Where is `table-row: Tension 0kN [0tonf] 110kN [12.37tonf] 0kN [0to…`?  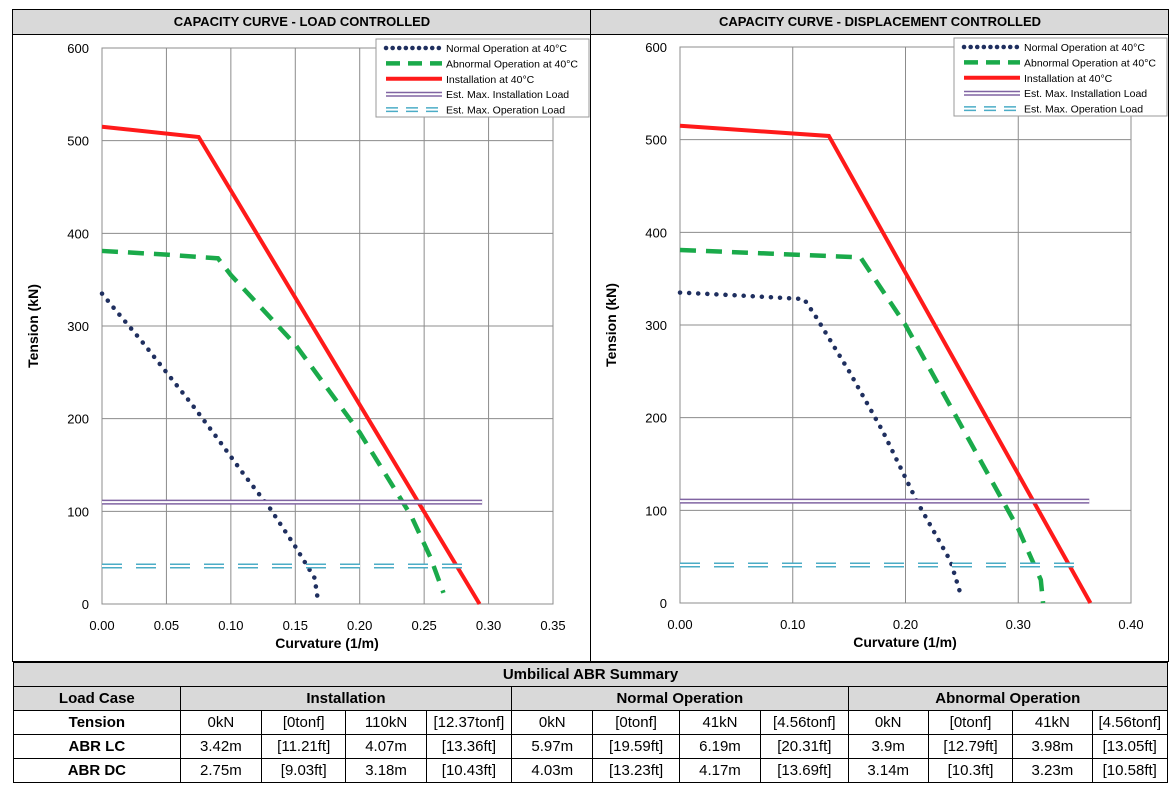 table-row: Tension 0kN [0tonf] 110kN [12.37tonf] 0kN [0to… is located at coordinates (590, 722).